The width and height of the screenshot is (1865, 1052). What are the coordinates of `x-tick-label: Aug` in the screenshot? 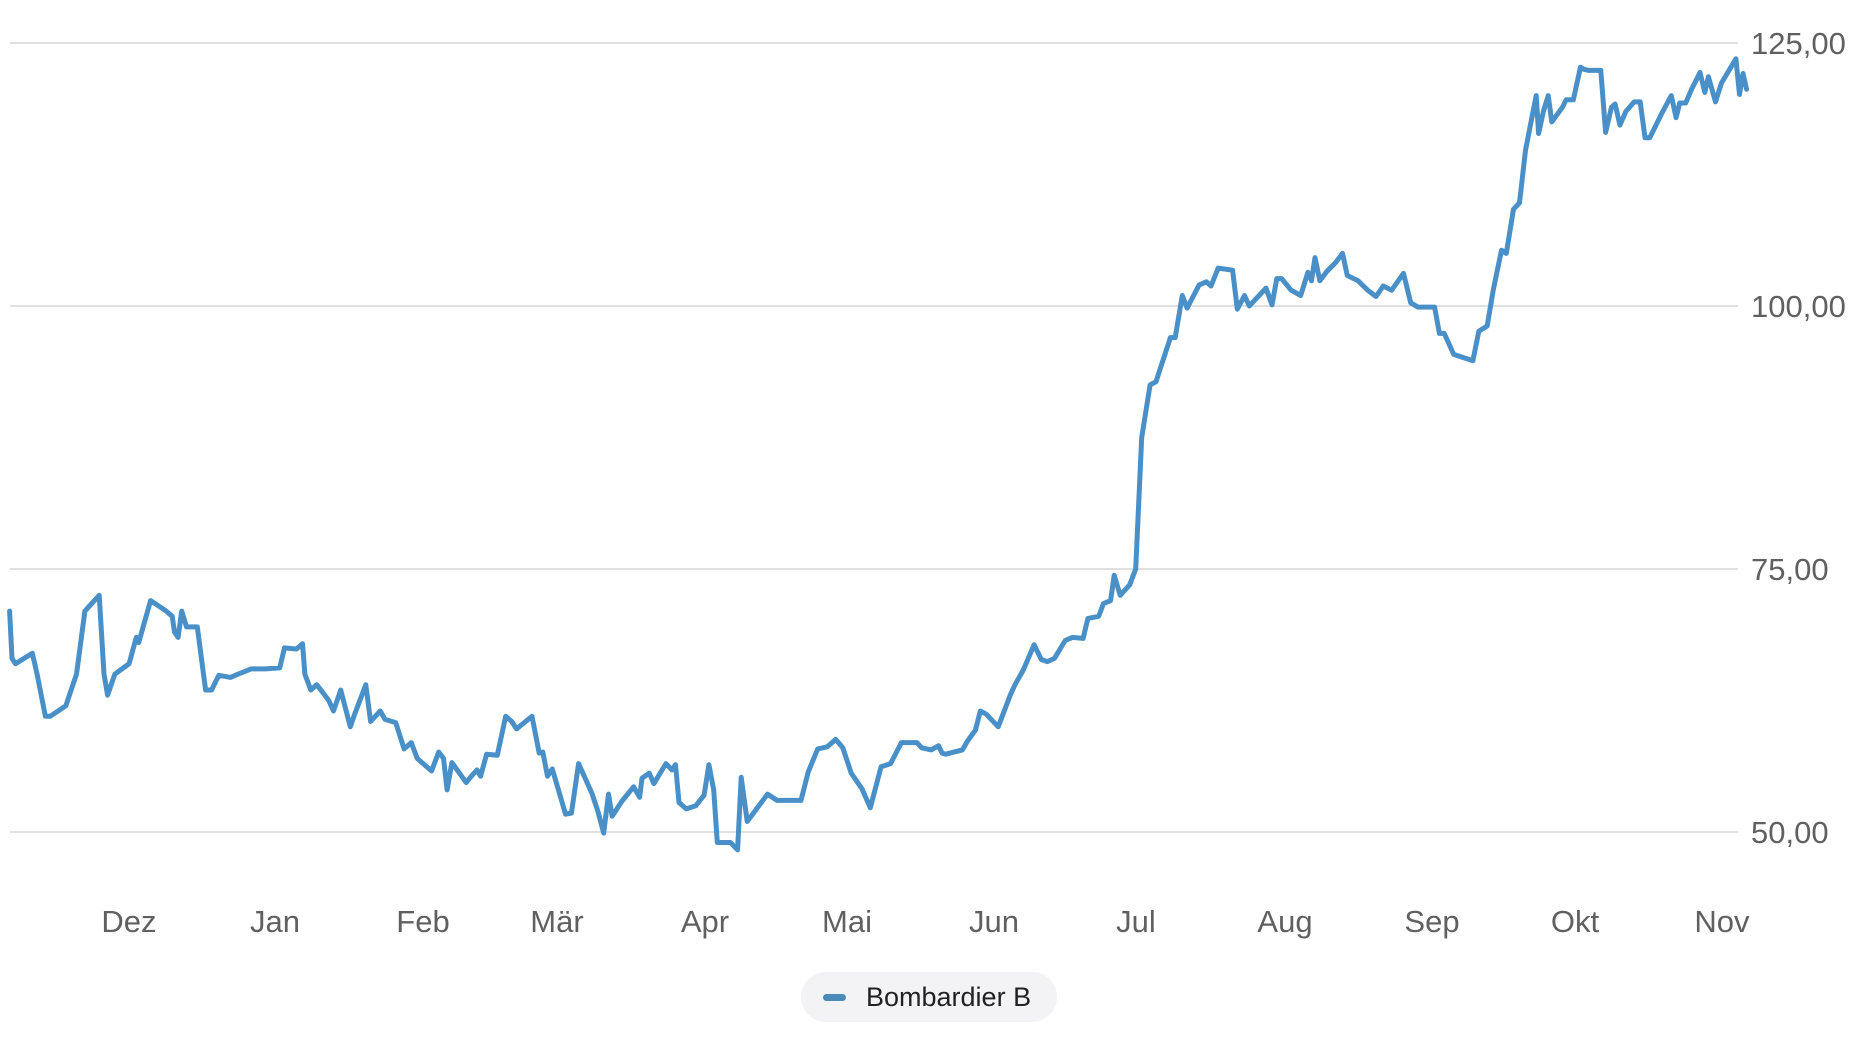 It's located at (1284, 921).